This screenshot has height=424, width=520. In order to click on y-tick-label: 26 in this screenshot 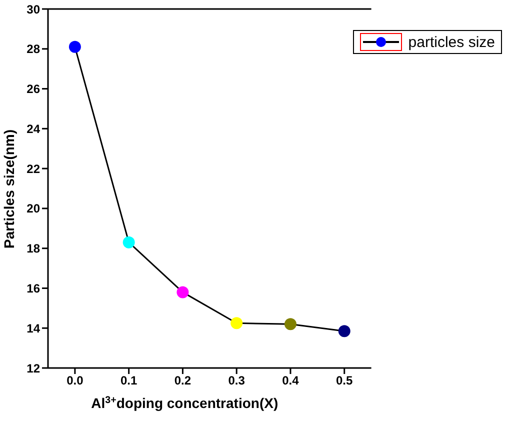, I will do `click(33, 89)`.